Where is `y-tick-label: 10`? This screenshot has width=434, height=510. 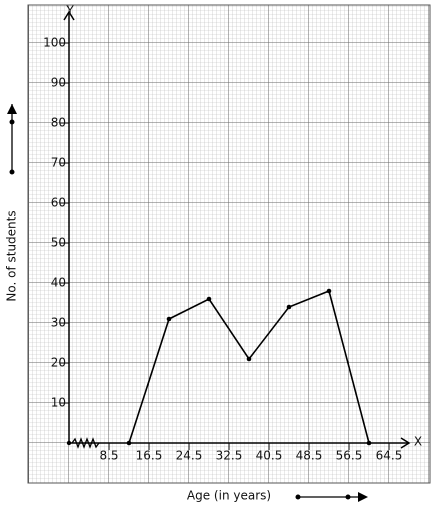
y-tick-label: 10 is located at coordinates (58, 403).